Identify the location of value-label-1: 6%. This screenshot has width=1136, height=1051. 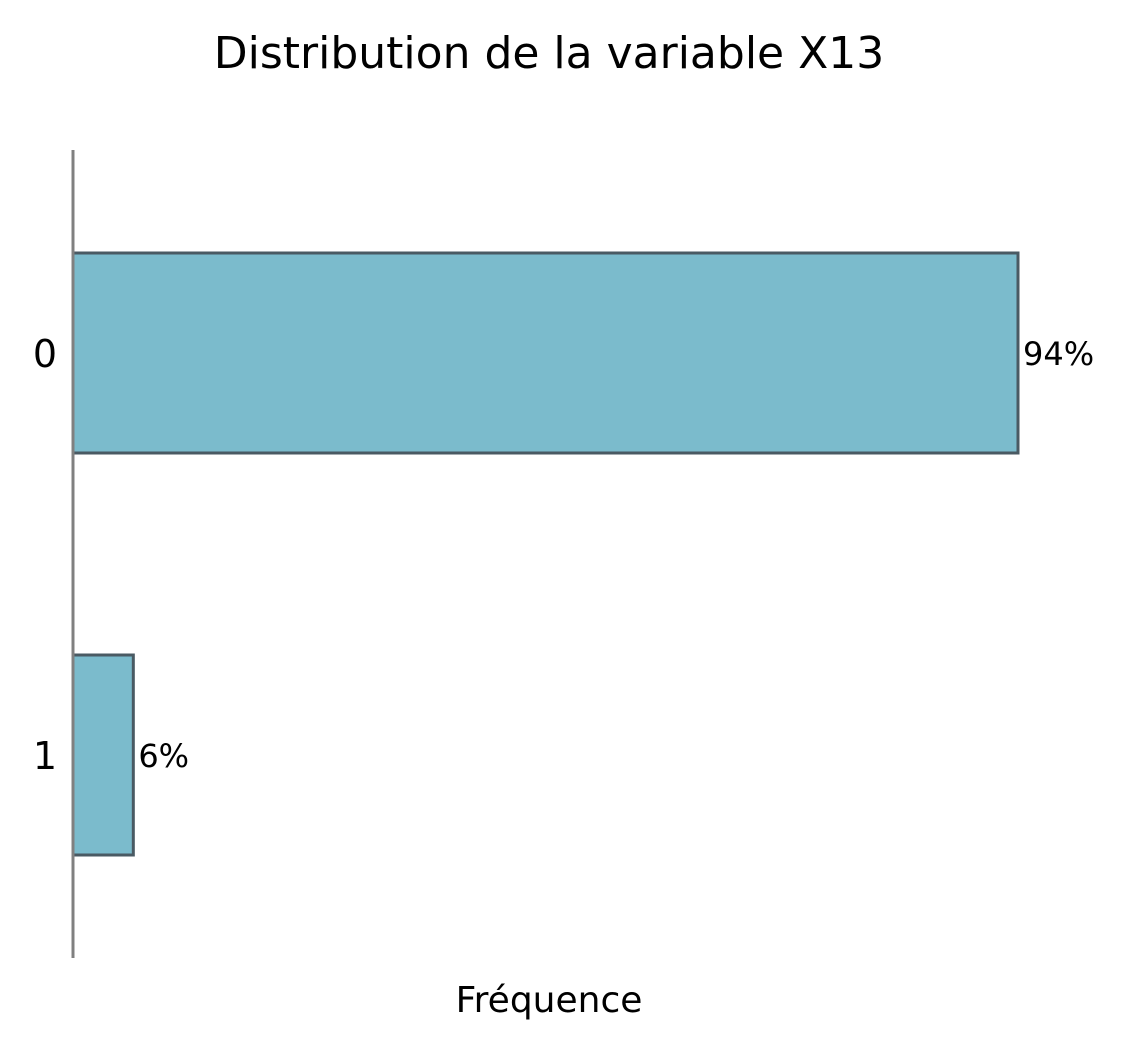
(163, 756).